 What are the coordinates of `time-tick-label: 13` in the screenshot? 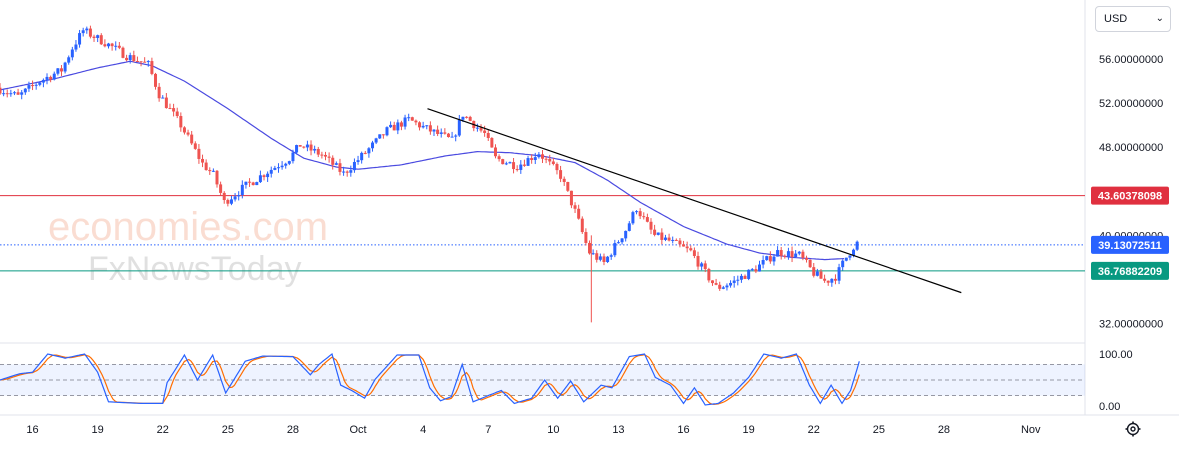 It's located at (618, 430).